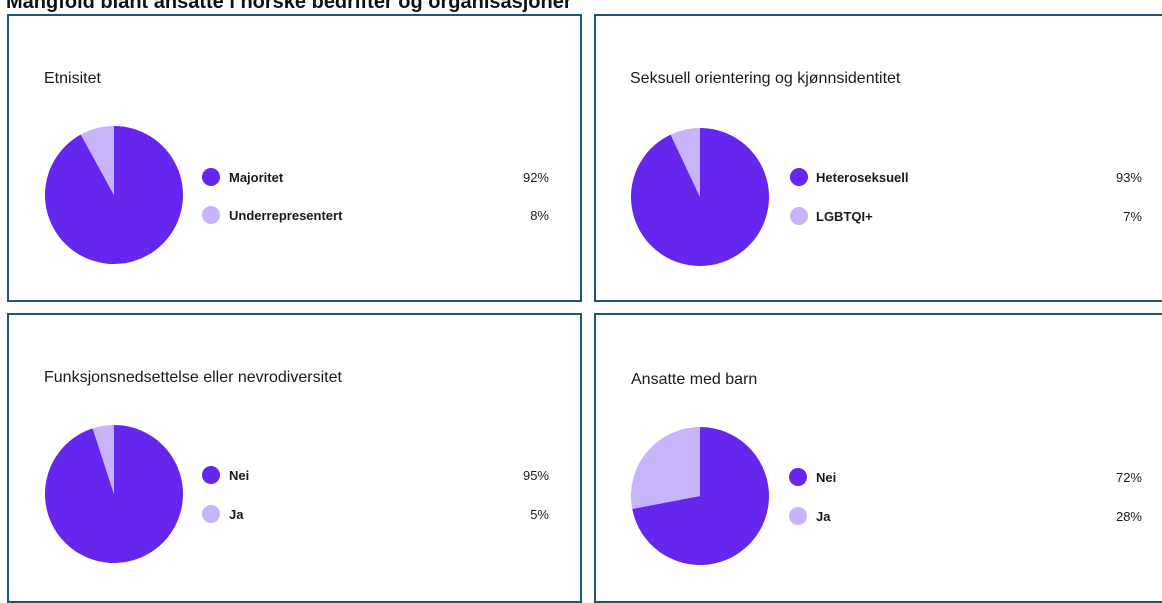 This screenshot has width=1162, height=603. What do you see at coordinates (1128, 477) in the screenshot?
I see `data-label: 72%` at bounding box center [1128, 477].